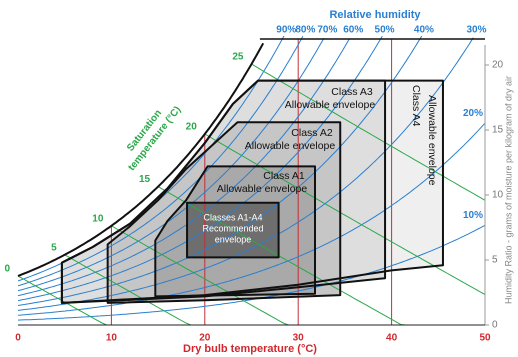 This screenshot has height=357, width=518. What do you see at coordinates (473, 113) in the screenshot?
I see `rh-label: 20%` at bounding box center [473, 113].